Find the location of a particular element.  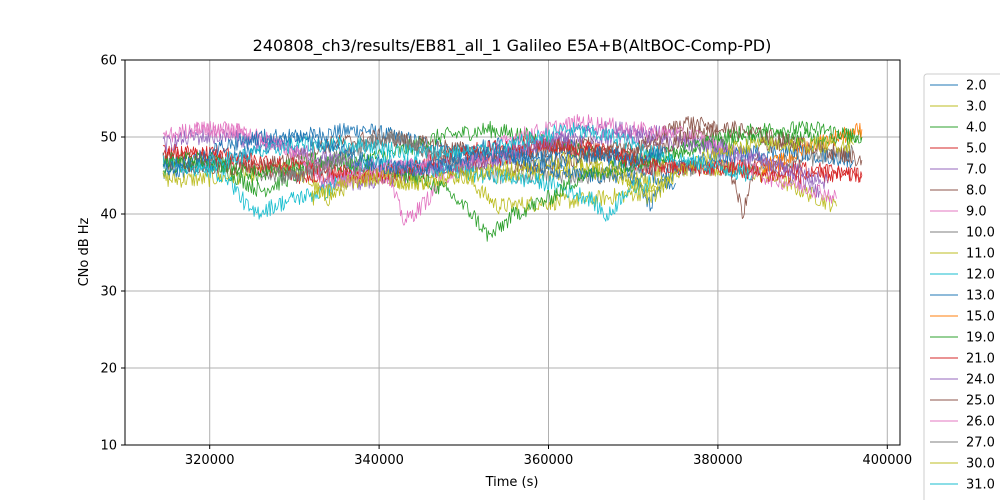

legend-label: 19.0 is located at coordinates (980, 338).